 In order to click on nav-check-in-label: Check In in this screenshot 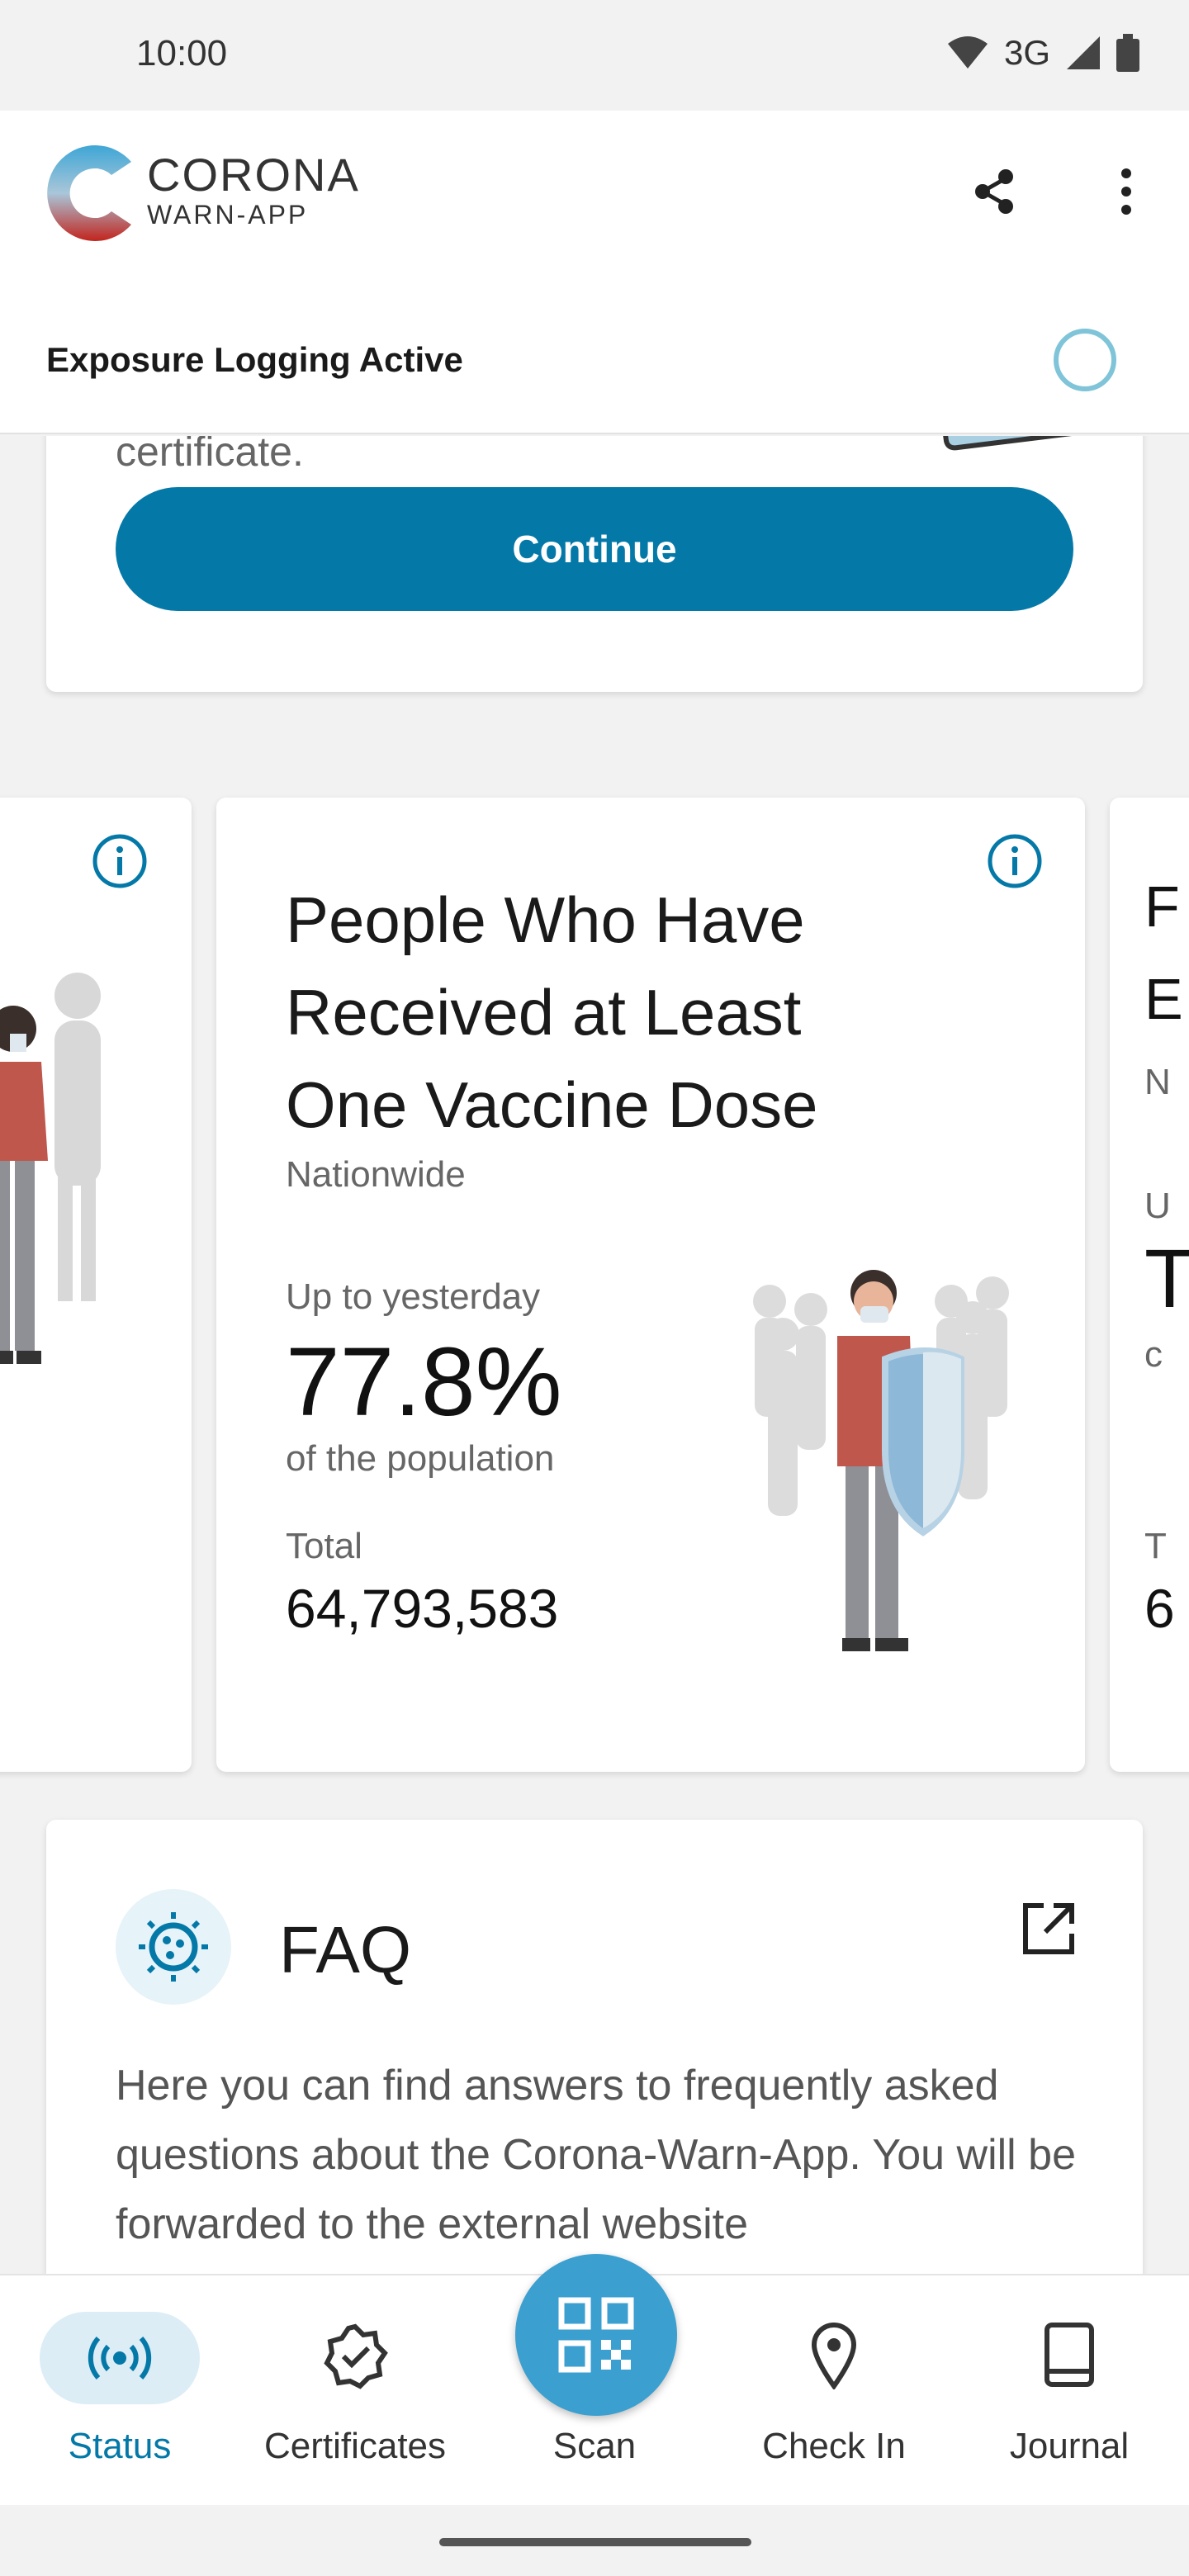, I will do `click(834, 2446)`.